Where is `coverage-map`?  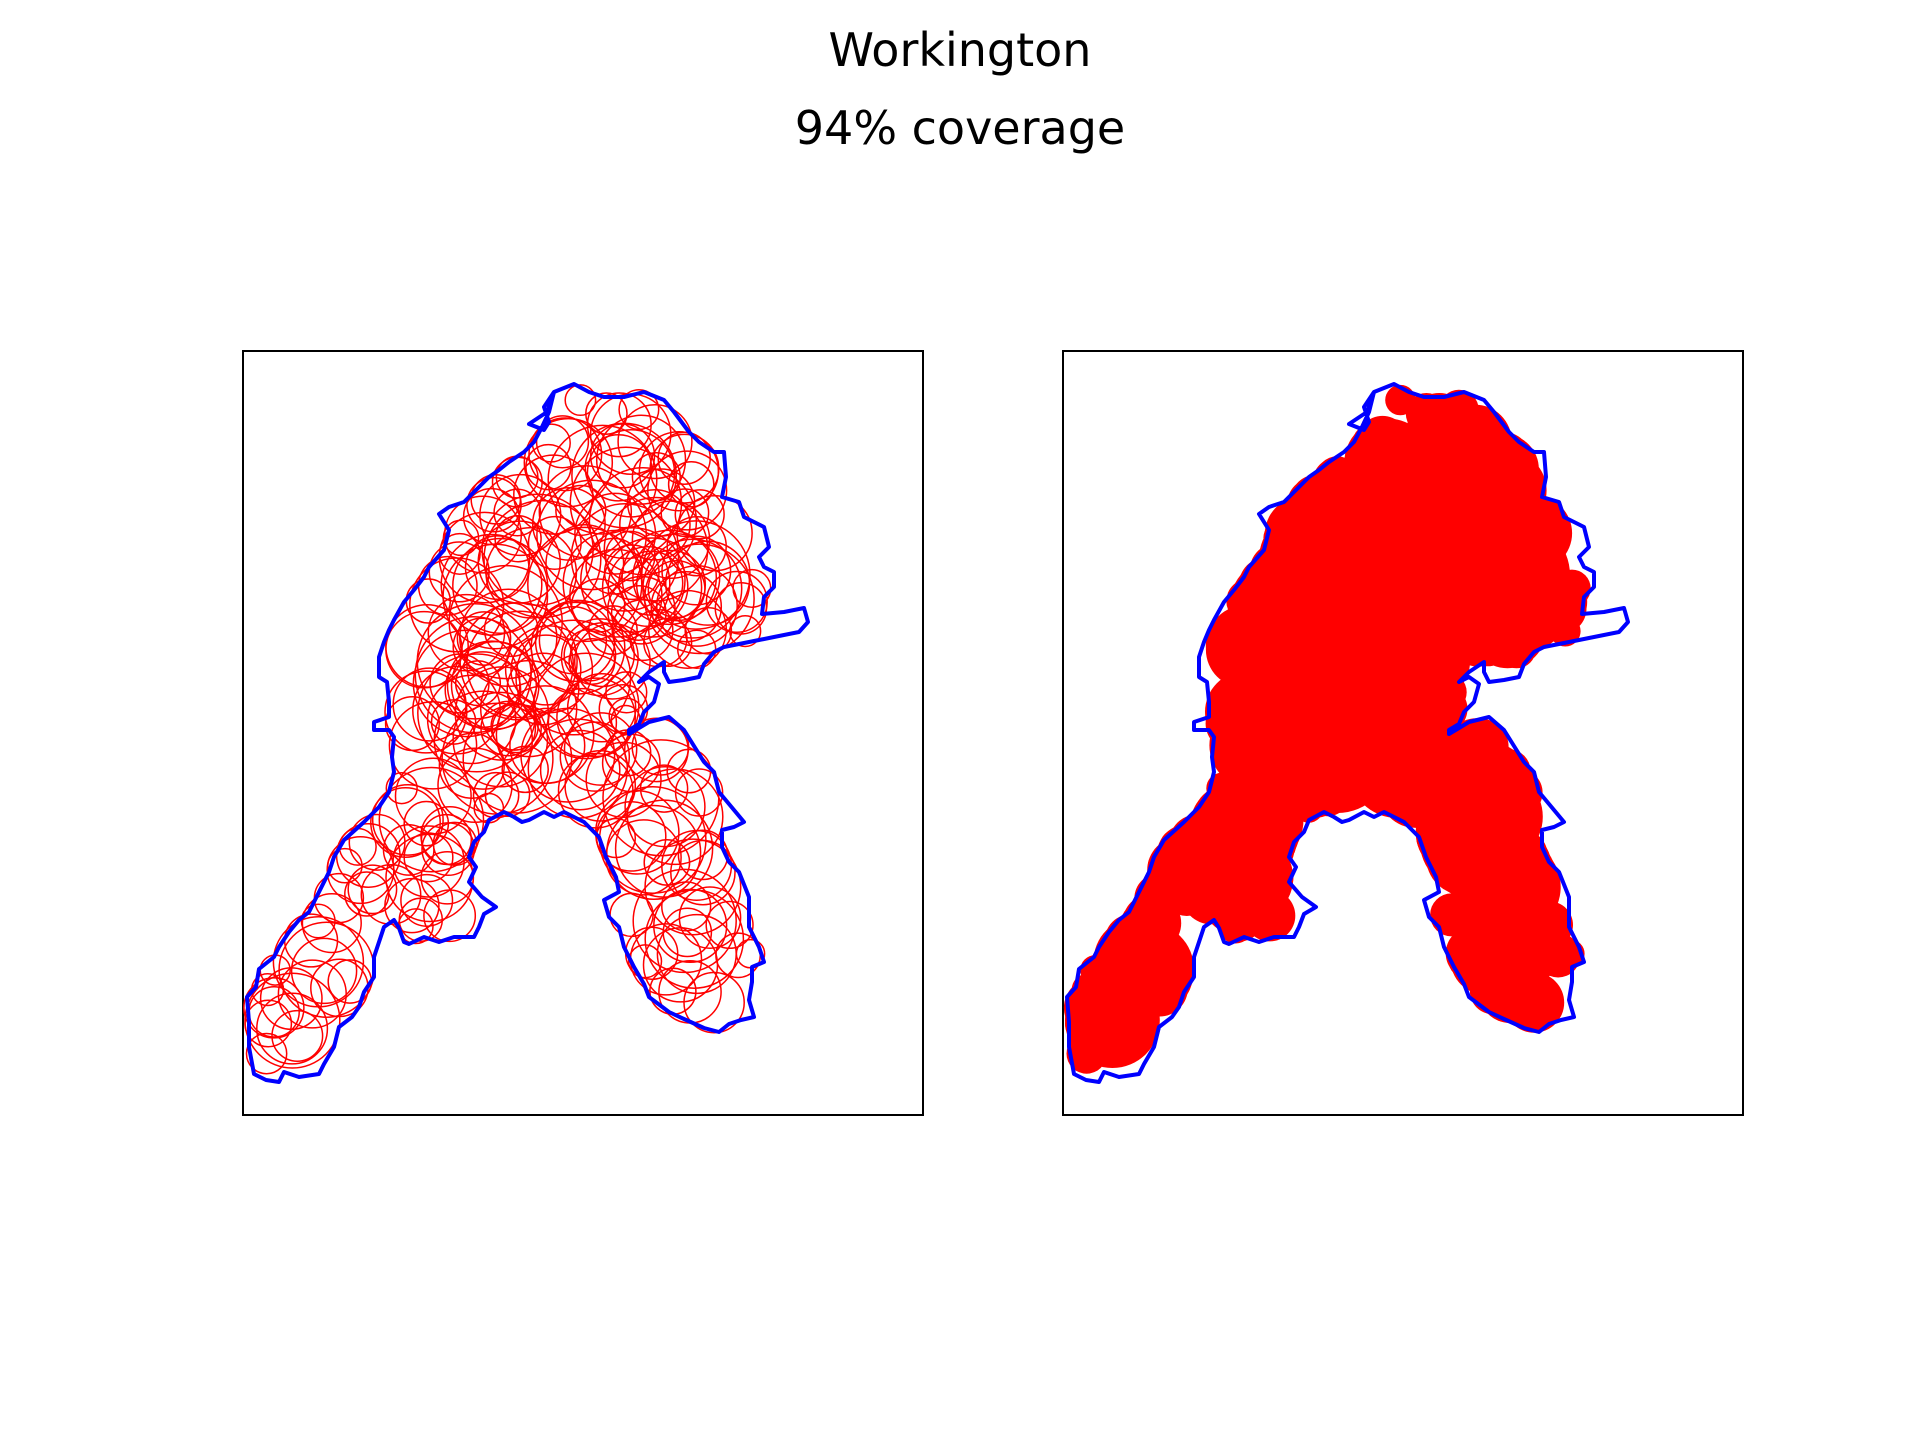 coverage-map is located at coordinates (1346, 733).